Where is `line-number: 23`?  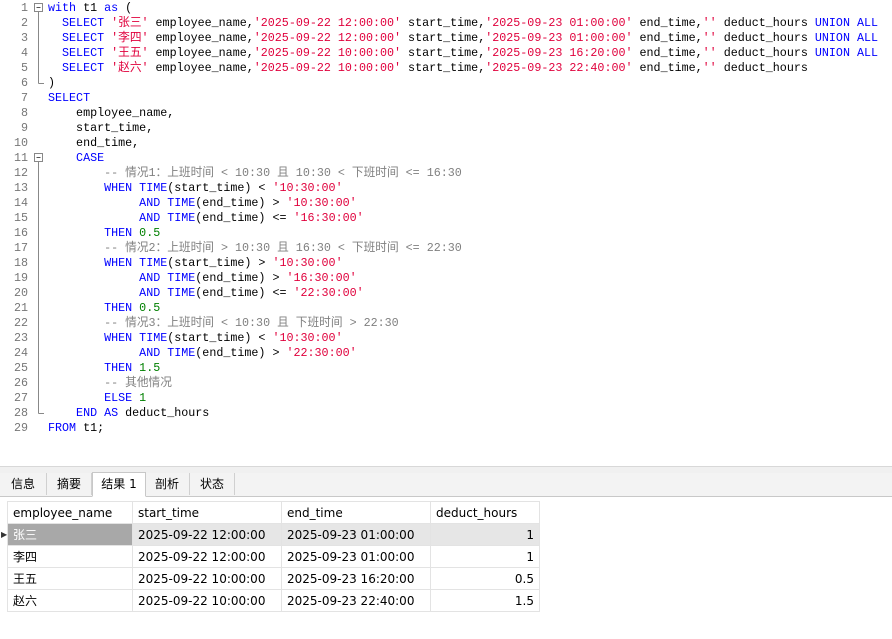
line-number: 23 is located at coordinates (20, 338).